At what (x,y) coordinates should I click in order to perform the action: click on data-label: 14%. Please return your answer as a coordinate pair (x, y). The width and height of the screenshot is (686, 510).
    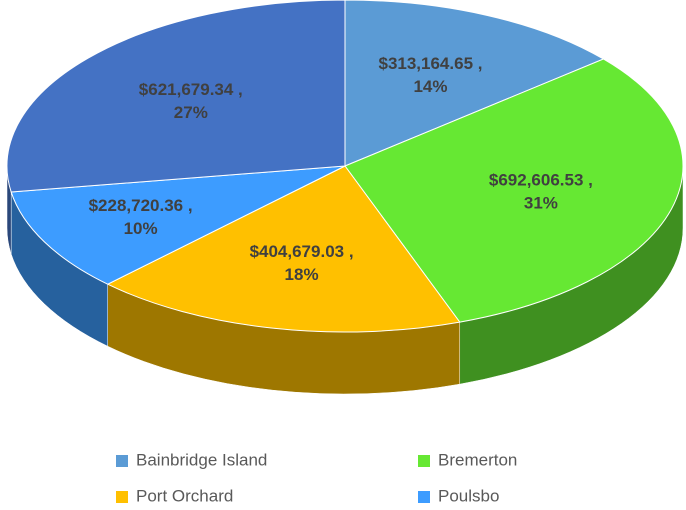
    Looking at the image, I should click on (430, 86).